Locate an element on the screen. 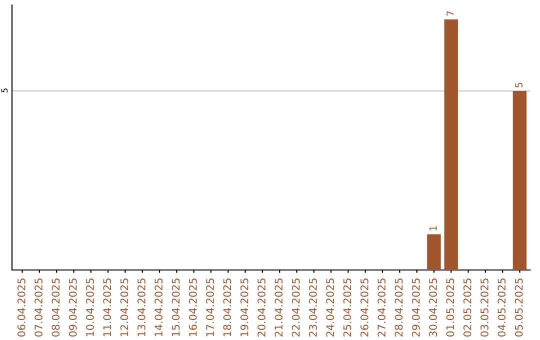 The image size is (540, 340). x-tick-label: 10.04.2025 is located at coordinates (90, 307).